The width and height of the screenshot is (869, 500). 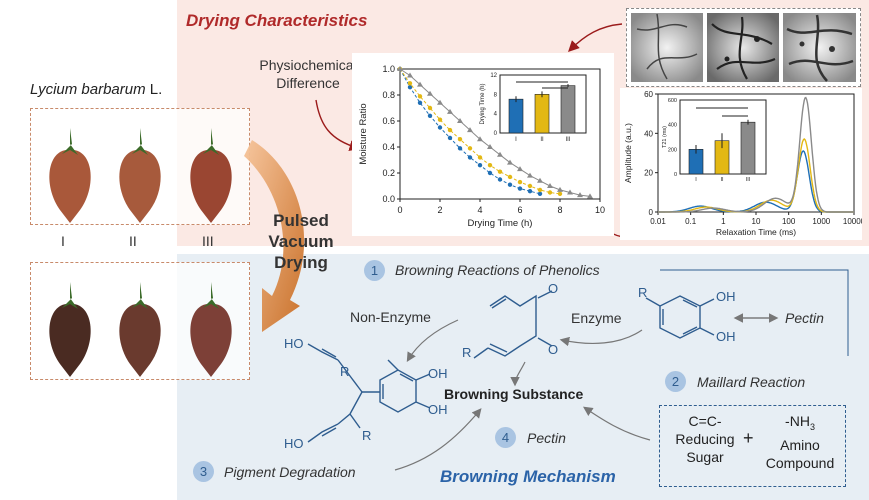 I want to click on reducing-sugar: C=C- Reducing Sugar, so click(x=705, y=439).